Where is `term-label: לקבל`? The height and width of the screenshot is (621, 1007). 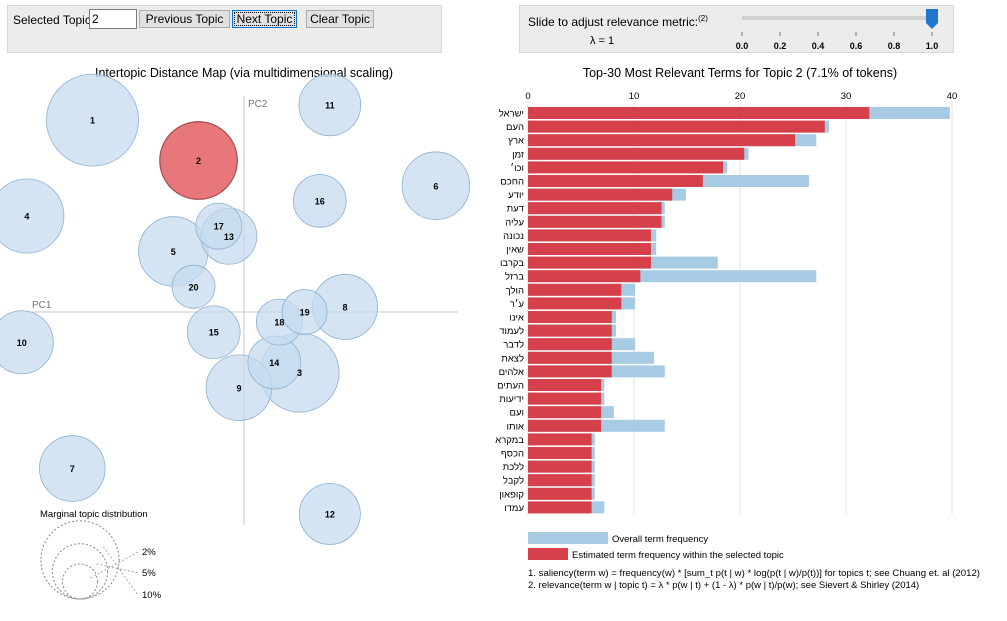 term-label: לקבל is located at coordinates (513, 481).